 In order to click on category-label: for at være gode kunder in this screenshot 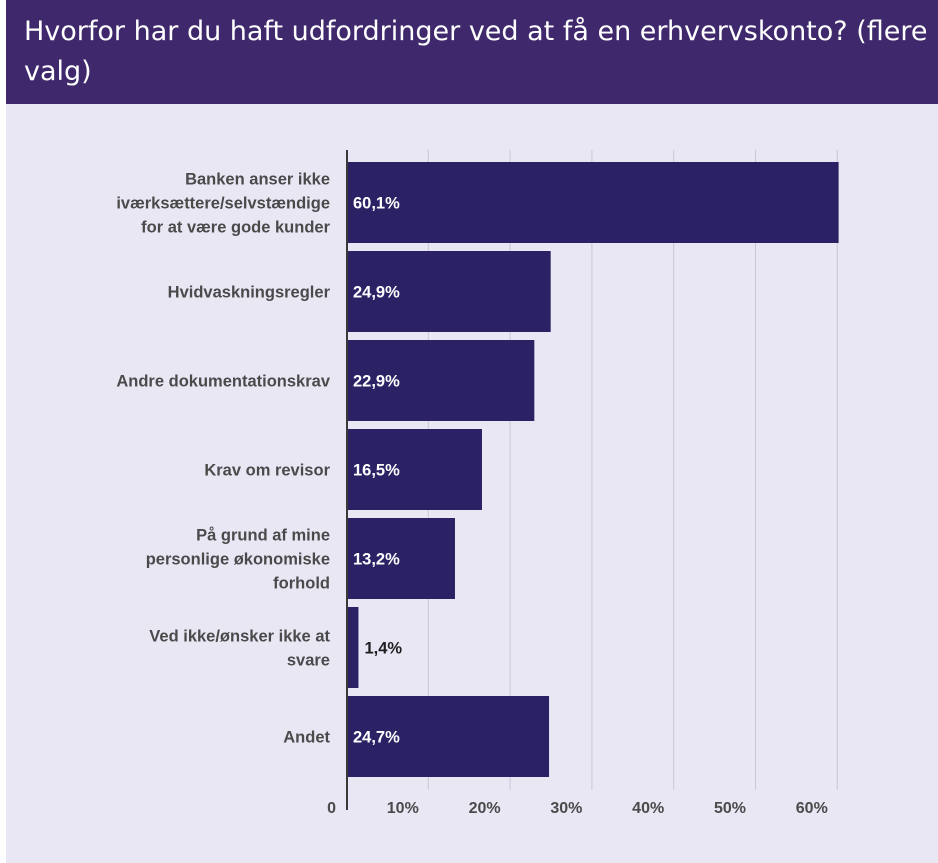, I will do `click(235, 228)`.